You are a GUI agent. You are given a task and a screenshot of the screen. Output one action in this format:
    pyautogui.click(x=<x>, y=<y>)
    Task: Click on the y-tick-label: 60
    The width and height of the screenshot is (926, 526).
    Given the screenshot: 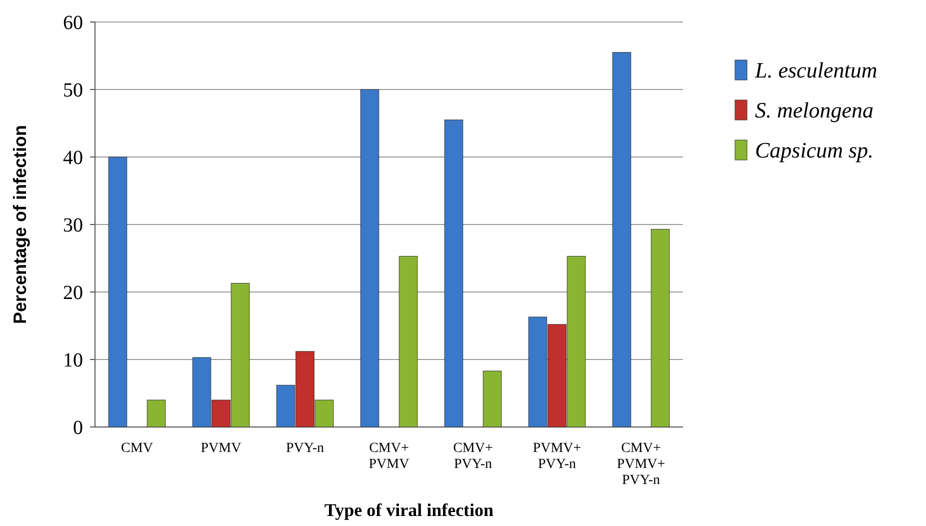 What is the action you would take?
    pyautogui.click(x=73, y=23)
    